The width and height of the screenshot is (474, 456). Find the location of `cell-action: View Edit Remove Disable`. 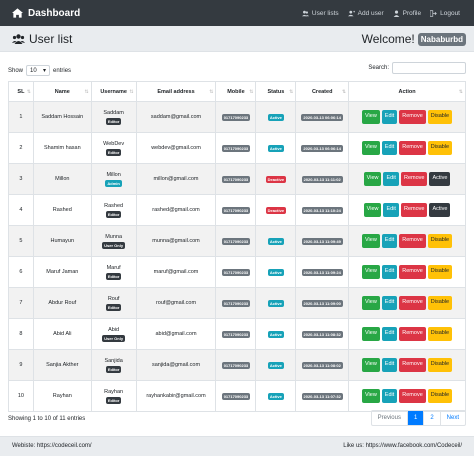

cell-action: View Edit Remove Disable is located at coordinates (407, 148).